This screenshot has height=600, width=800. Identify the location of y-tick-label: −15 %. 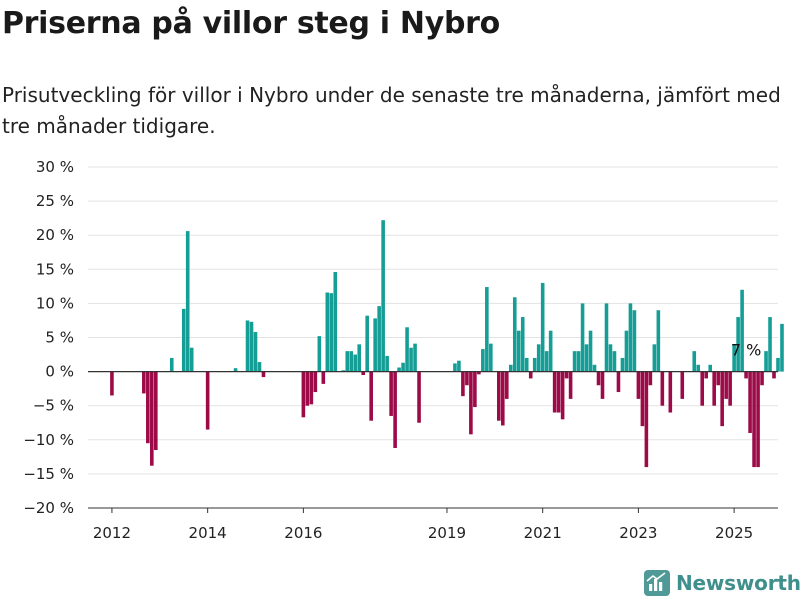
(48, 474).